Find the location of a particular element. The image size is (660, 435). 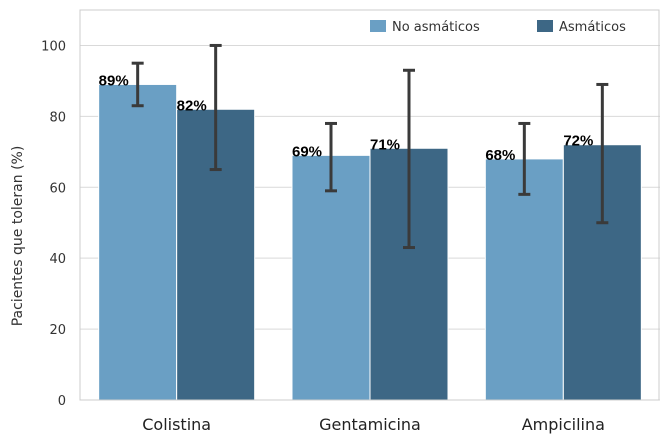

data-label: 72% is located at coordinates (578, 141).